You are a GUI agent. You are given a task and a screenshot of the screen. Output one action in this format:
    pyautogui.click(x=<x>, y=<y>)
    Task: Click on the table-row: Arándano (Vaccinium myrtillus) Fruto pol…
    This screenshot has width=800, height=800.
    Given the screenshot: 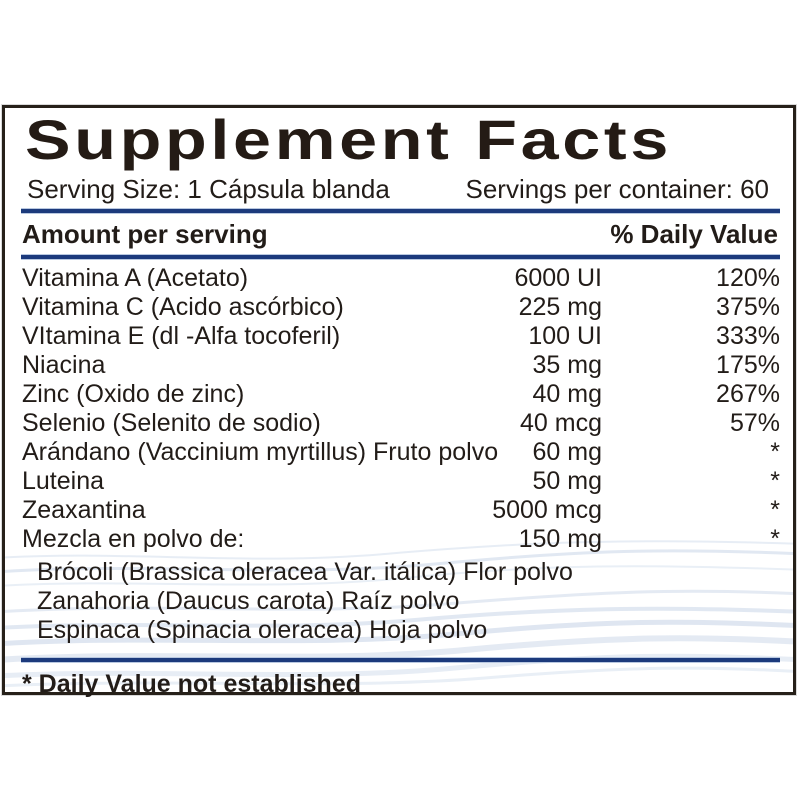 What is the action you would take?
    pyautogui.click(x=401, y=452)
    